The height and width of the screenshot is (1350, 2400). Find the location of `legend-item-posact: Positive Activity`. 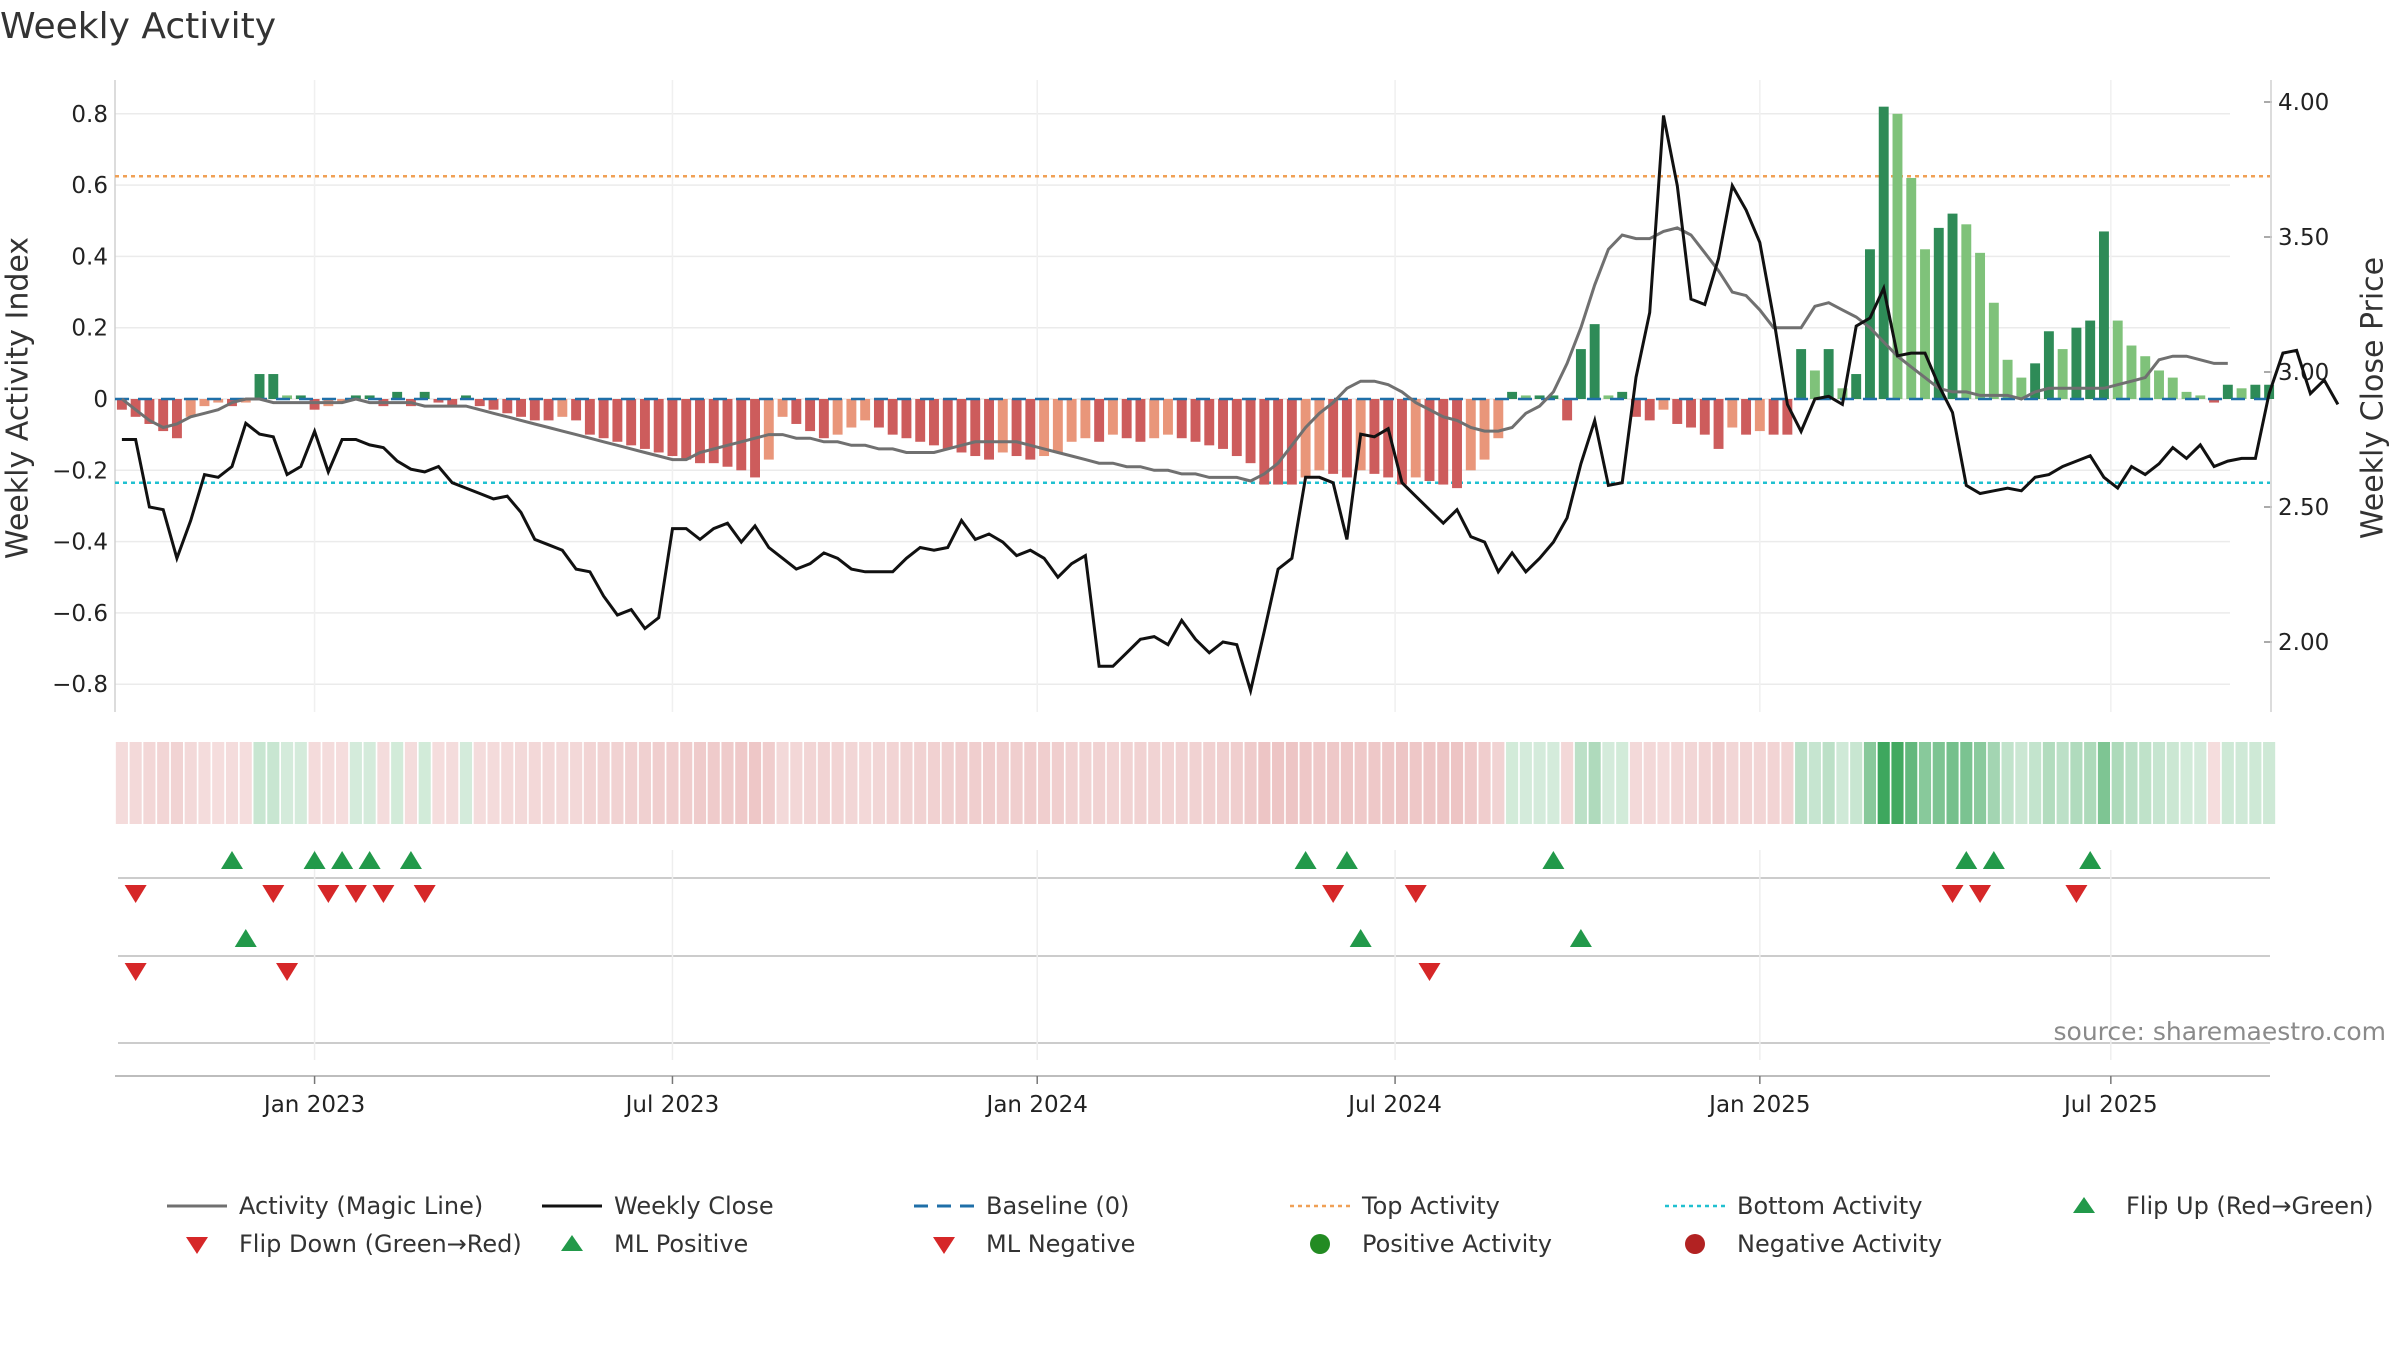

legend-item-posact: Positive Activity is located at coordinates (1420, 1244).